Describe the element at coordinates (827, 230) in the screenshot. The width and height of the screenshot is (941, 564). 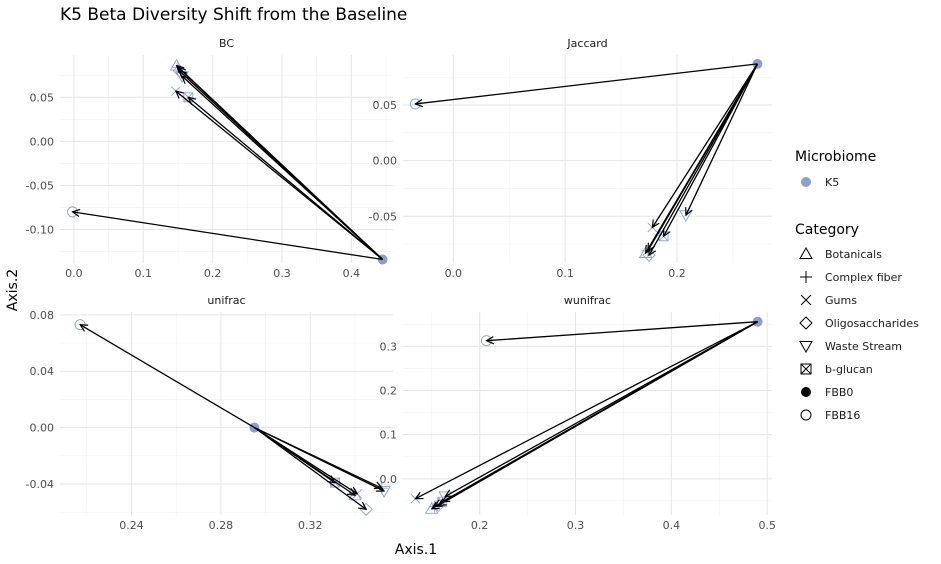
I see `legend-title-category: Category` at that location.